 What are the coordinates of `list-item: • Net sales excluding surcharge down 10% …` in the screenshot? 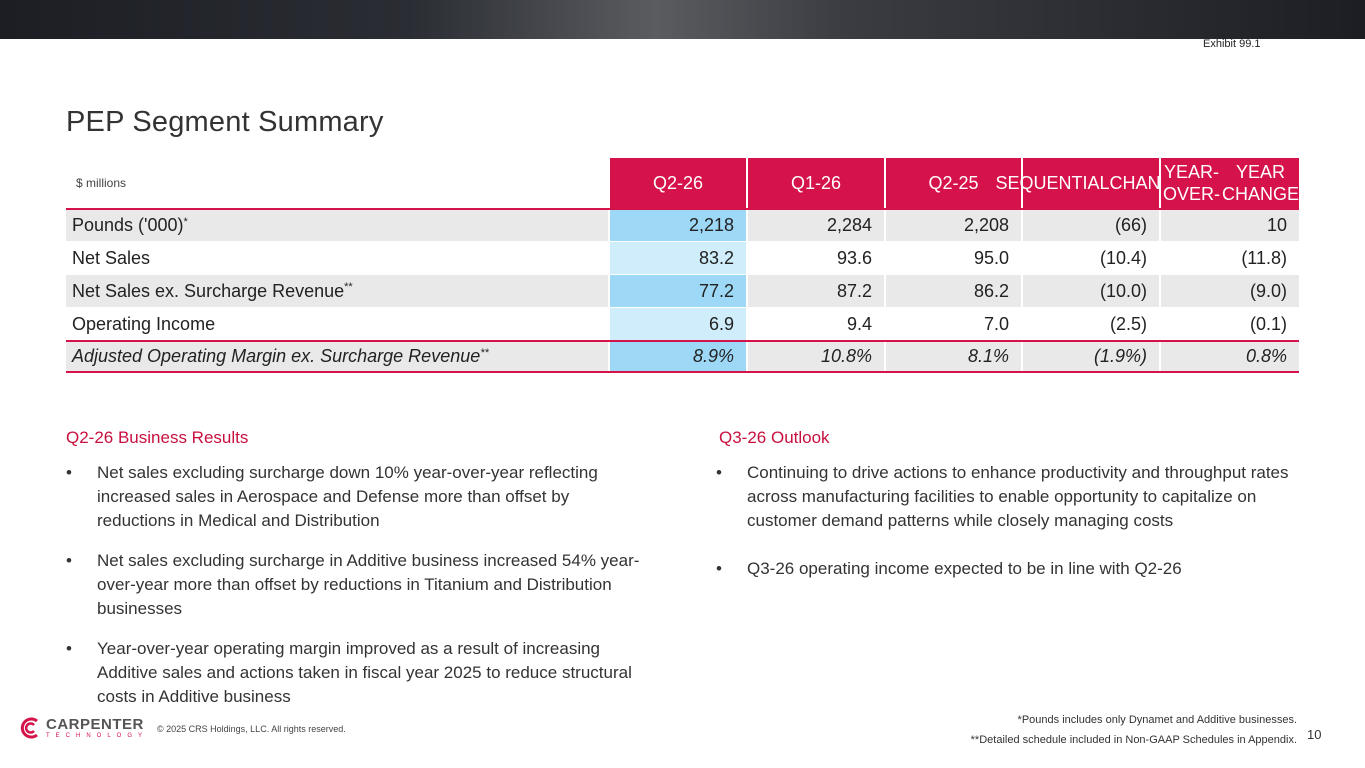 It's located at (332, 496).